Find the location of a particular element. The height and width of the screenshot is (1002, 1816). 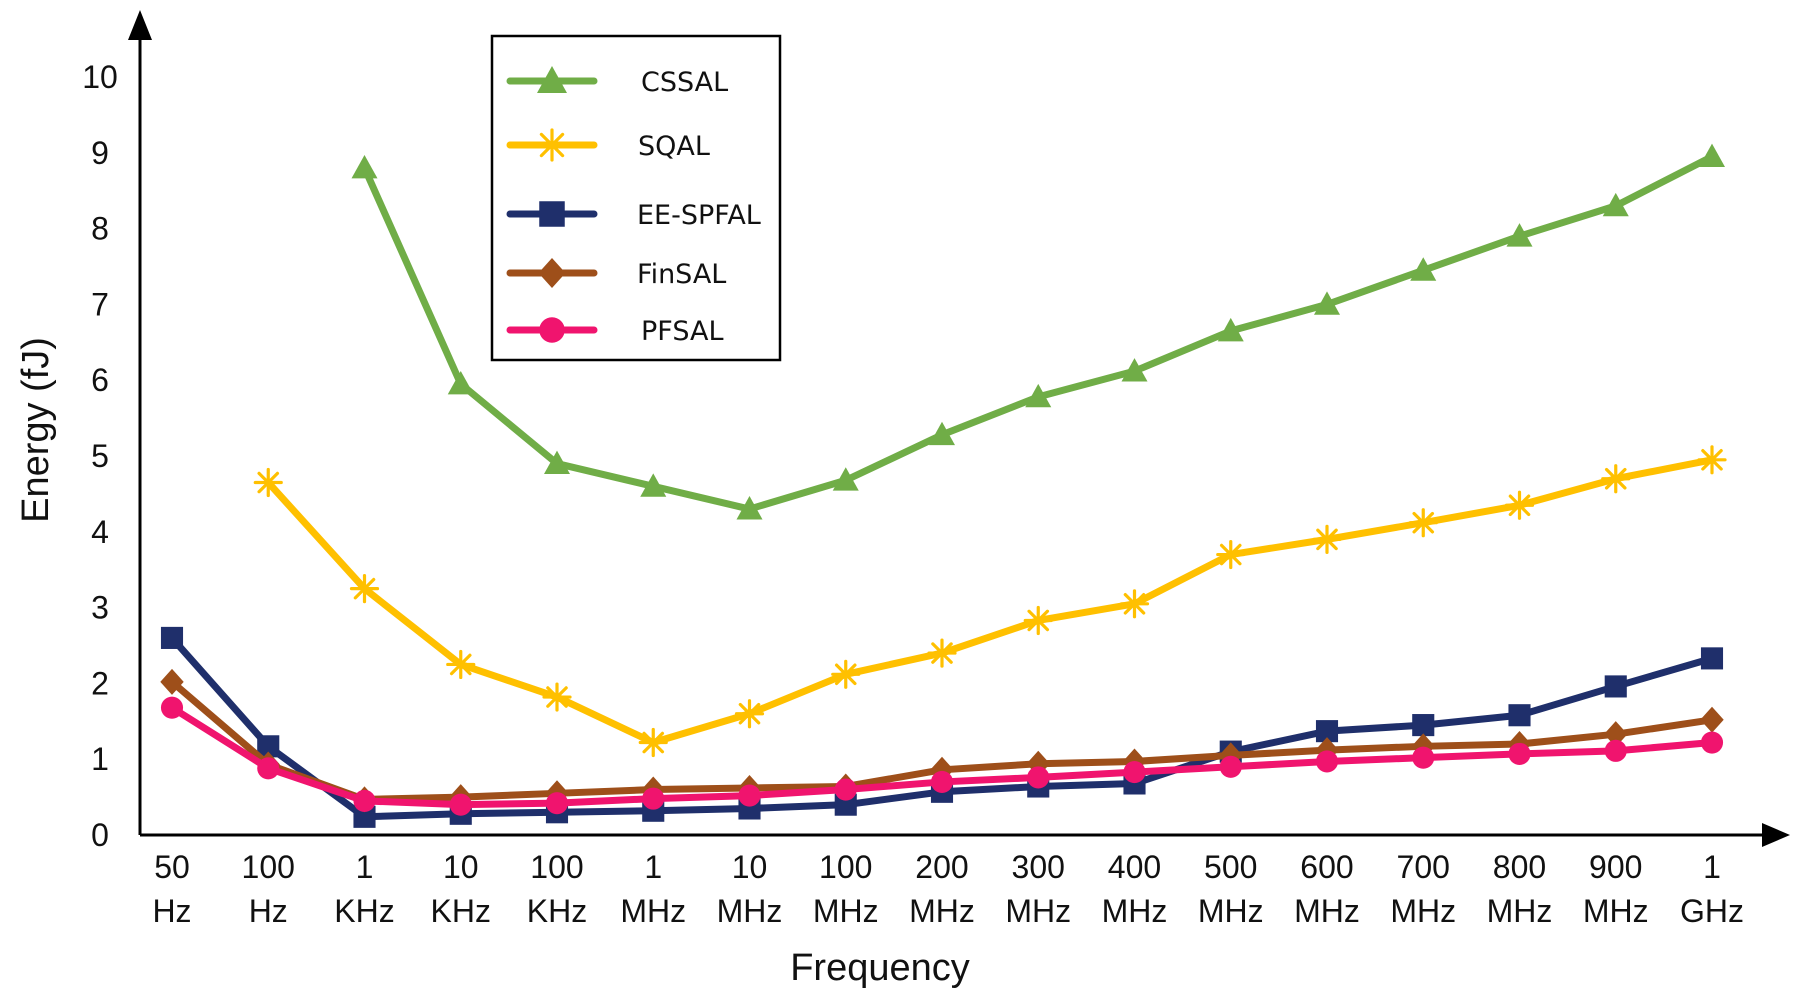

x-tick-label: 1 KHz is located at coordinates (364, 889).